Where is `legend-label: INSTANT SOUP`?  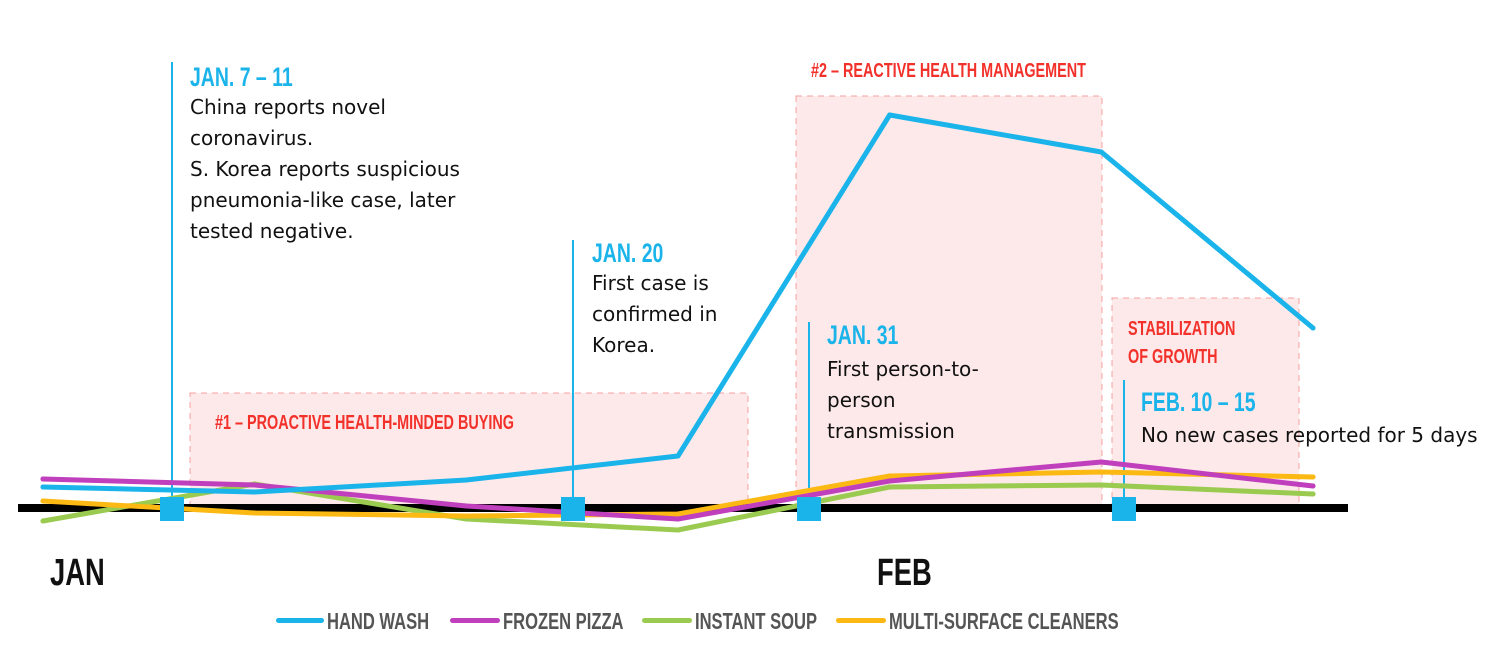
legend-label: INSTANT SOUP is located at coordinates (756, 621).